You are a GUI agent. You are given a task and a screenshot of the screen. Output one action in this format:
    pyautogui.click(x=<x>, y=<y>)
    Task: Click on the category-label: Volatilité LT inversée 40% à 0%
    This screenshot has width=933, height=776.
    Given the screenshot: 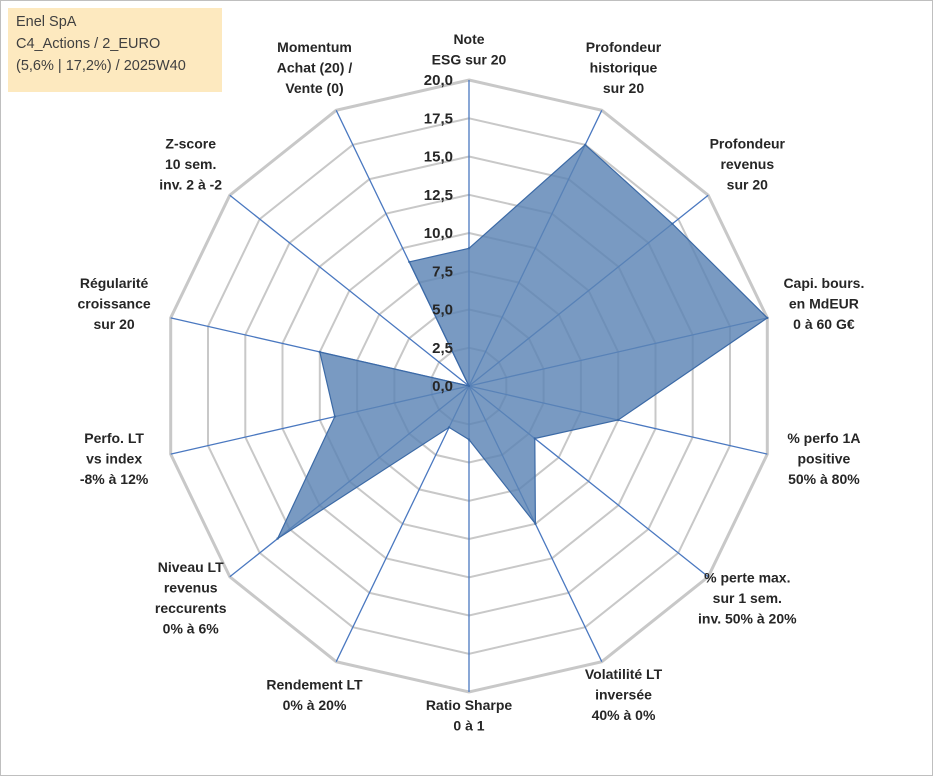 What is the action you would take?
    pyautogui.click(x=624, y=694)
    